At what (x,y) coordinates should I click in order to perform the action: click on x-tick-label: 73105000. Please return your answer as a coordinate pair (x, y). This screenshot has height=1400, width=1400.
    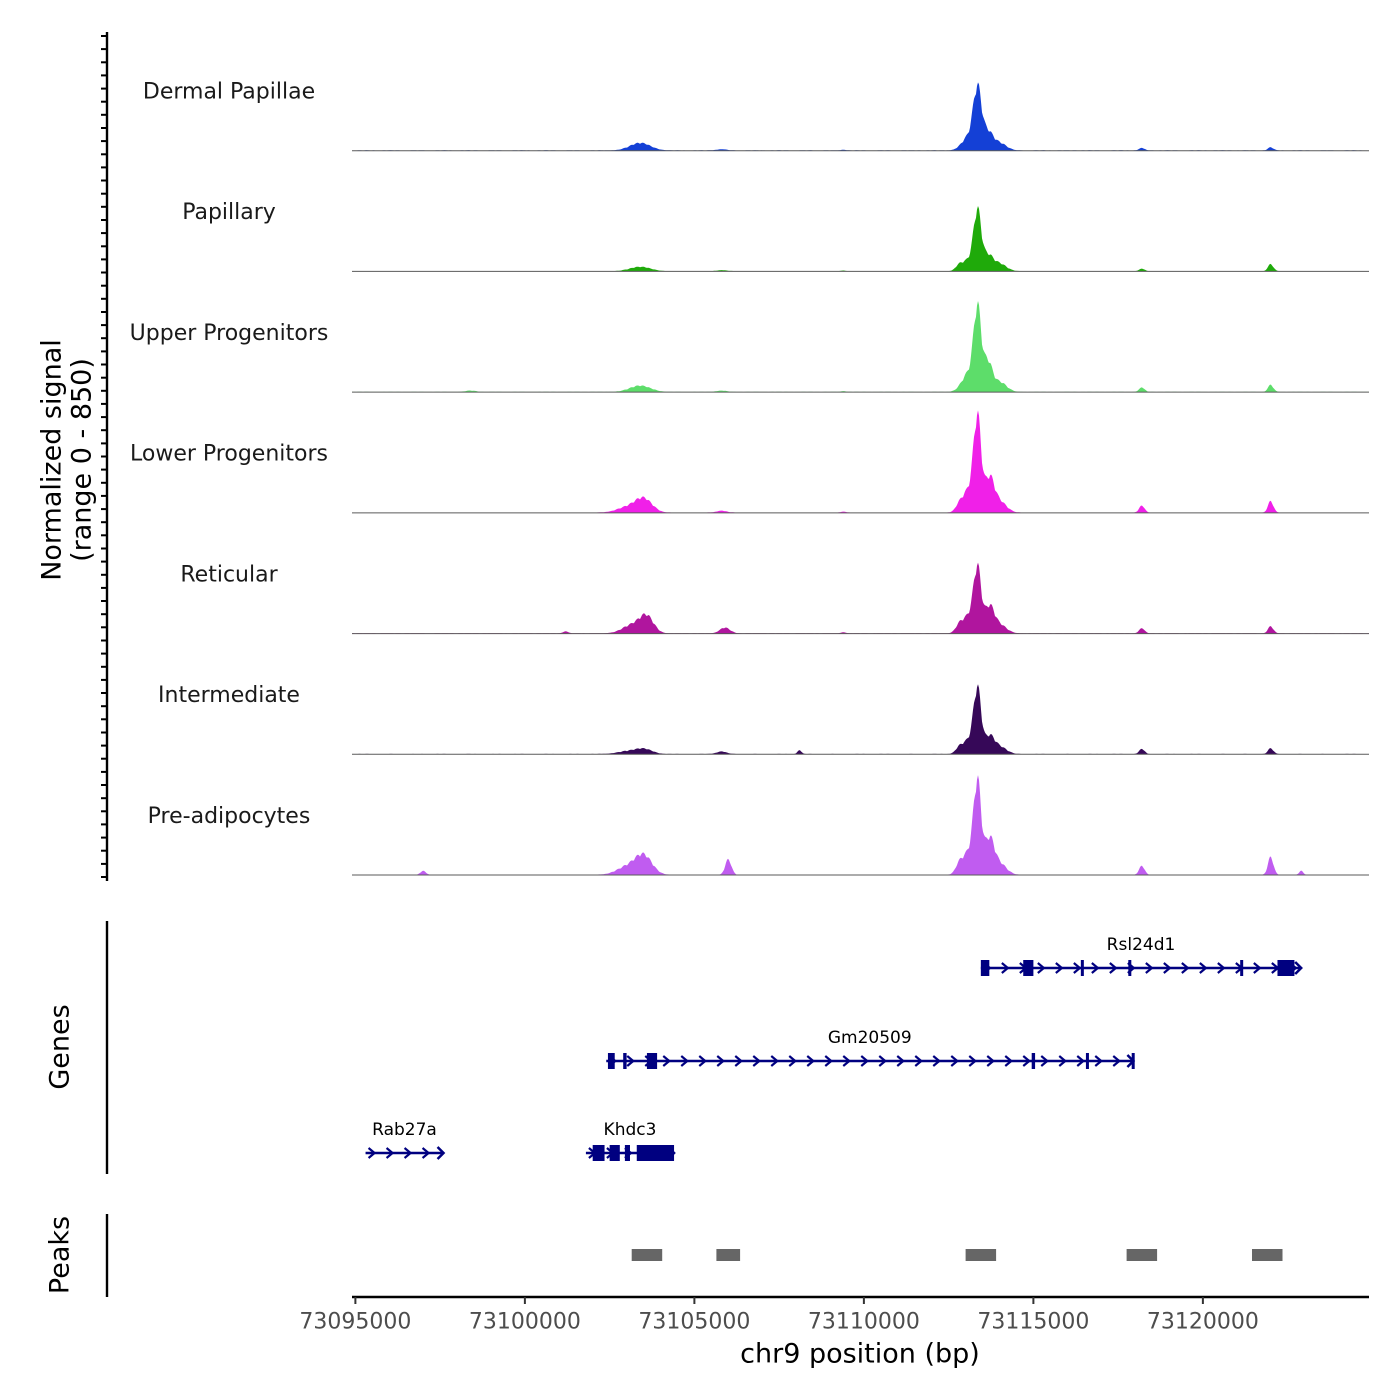
    Looking at the image, I should click on (694, 1322).